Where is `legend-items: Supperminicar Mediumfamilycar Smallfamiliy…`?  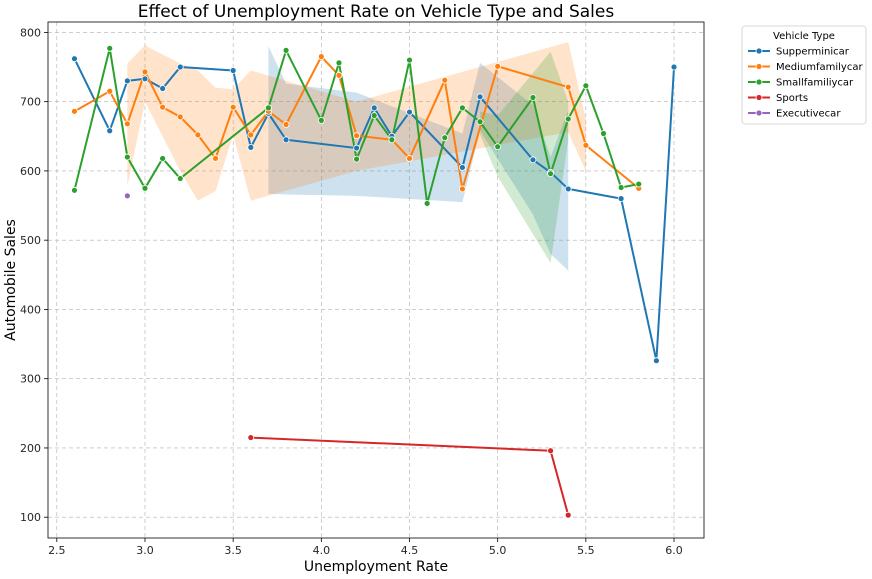 legend-items: Supperminicar Mediumfamilycar Smallfamiliy… is located at coordinates (805, 83).